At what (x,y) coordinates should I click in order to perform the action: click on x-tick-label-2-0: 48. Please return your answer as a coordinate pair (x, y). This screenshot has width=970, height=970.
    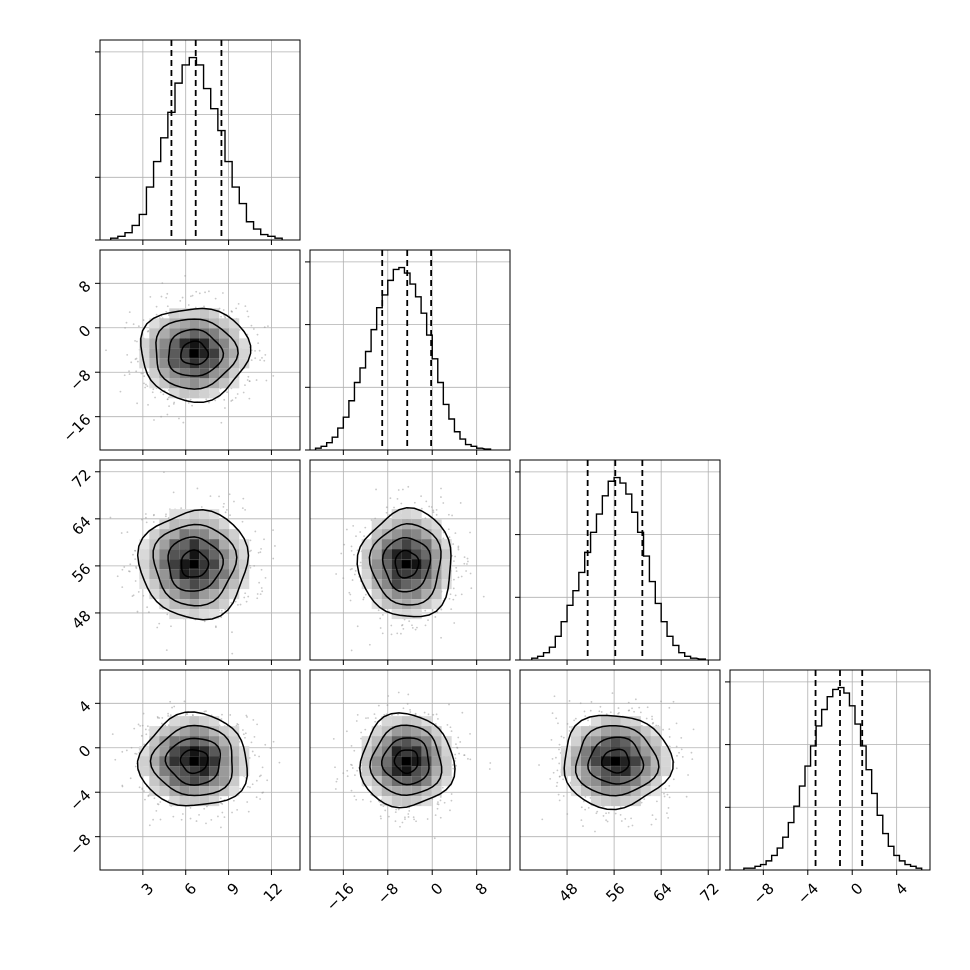
    Looking at the image, I should click on (568, 892).